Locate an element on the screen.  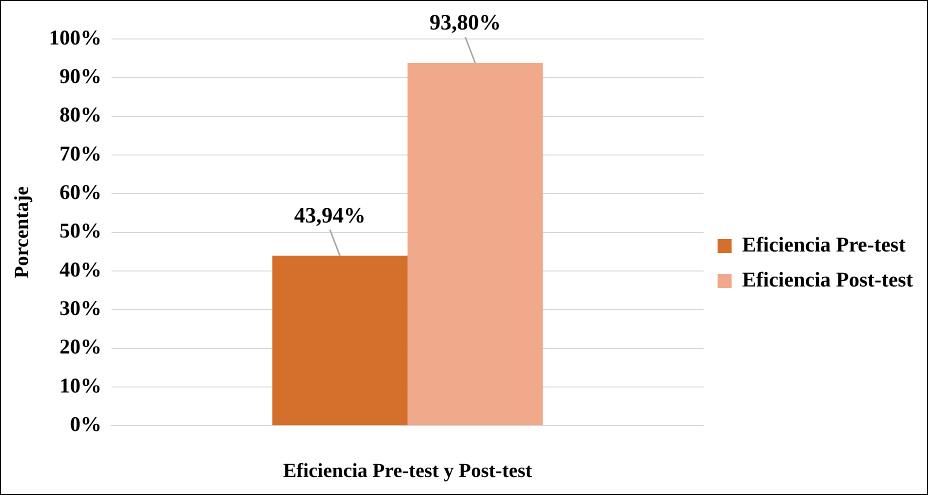
y-tick-label: 90% is located at coordinates (81, 76).